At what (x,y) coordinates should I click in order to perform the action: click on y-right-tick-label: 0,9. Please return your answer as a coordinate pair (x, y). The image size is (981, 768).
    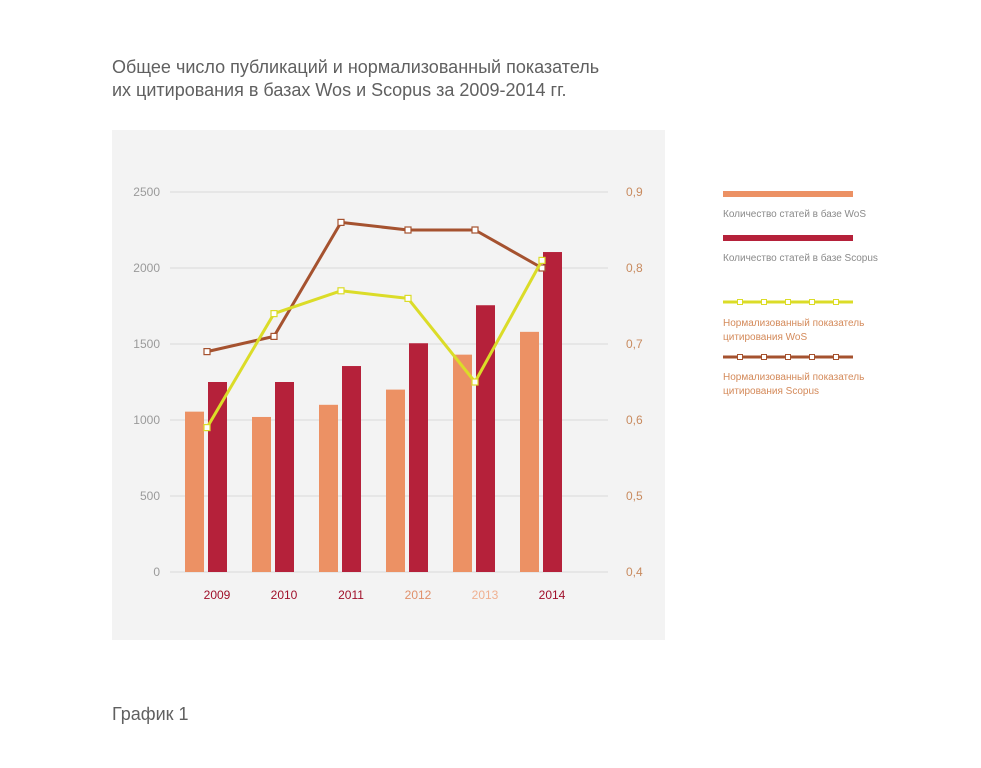
    Looking at the image, I should click on (634, 192).